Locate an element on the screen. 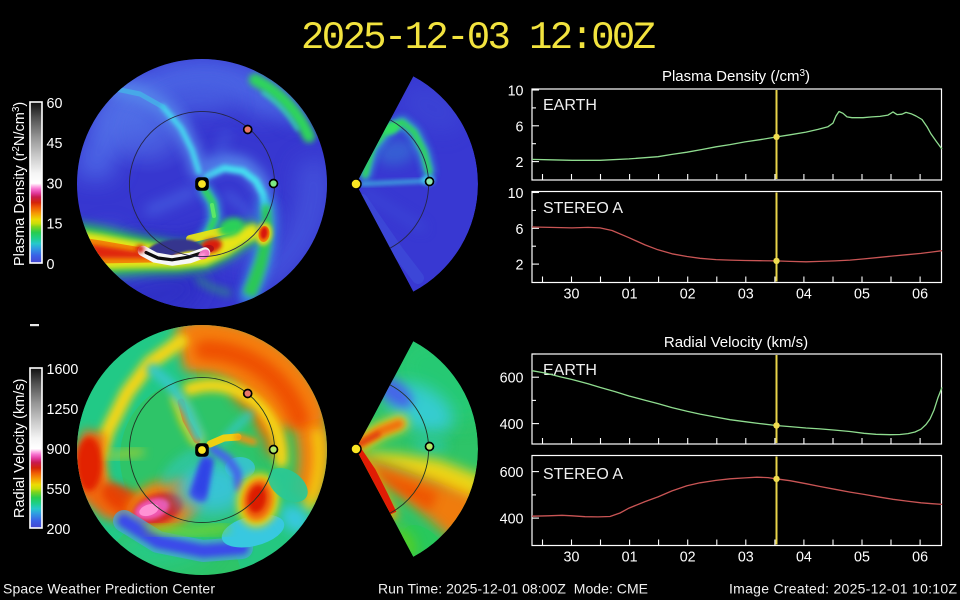 The height and width of the screenshot is (600, 960). svg-text: 60 is located at coordinates (55, 104).